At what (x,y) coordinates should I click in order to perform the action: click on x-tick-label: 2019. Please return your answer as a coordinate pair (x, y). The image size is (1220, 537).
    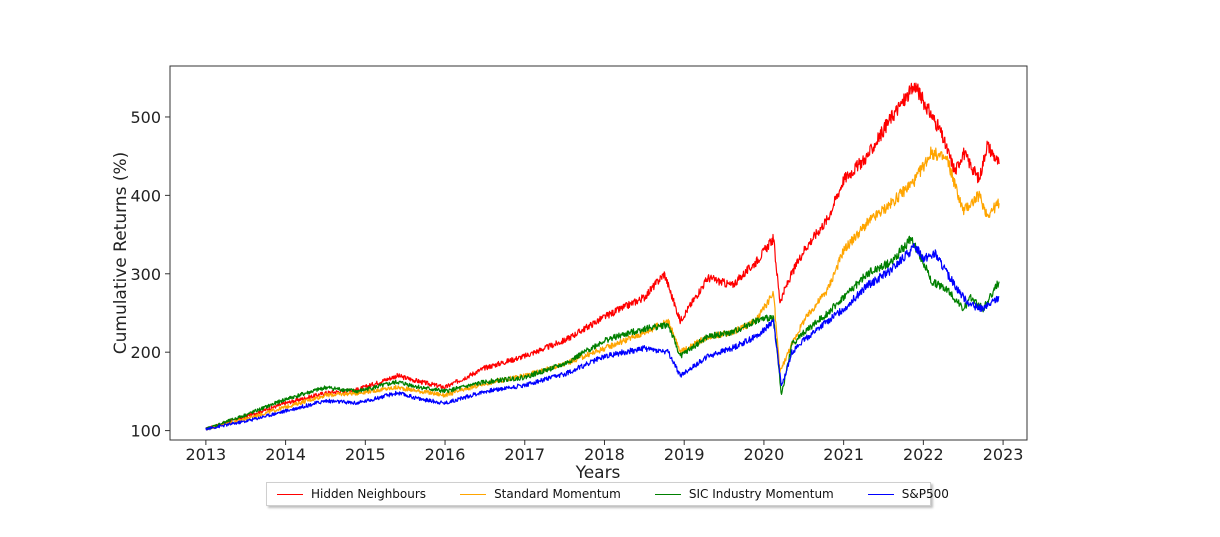
    Looking at the image, I should click on (684, 454).